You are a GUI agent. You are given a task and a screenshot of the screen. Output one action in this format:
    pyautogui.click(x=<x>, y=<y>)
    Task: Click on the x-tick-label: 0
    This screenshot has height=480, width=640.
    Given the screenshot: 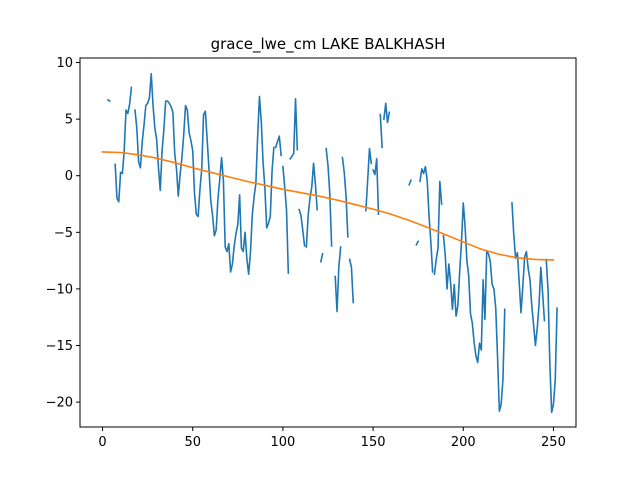 What is the action you would take?
    pyautogui.click(x=102, y=442)
    